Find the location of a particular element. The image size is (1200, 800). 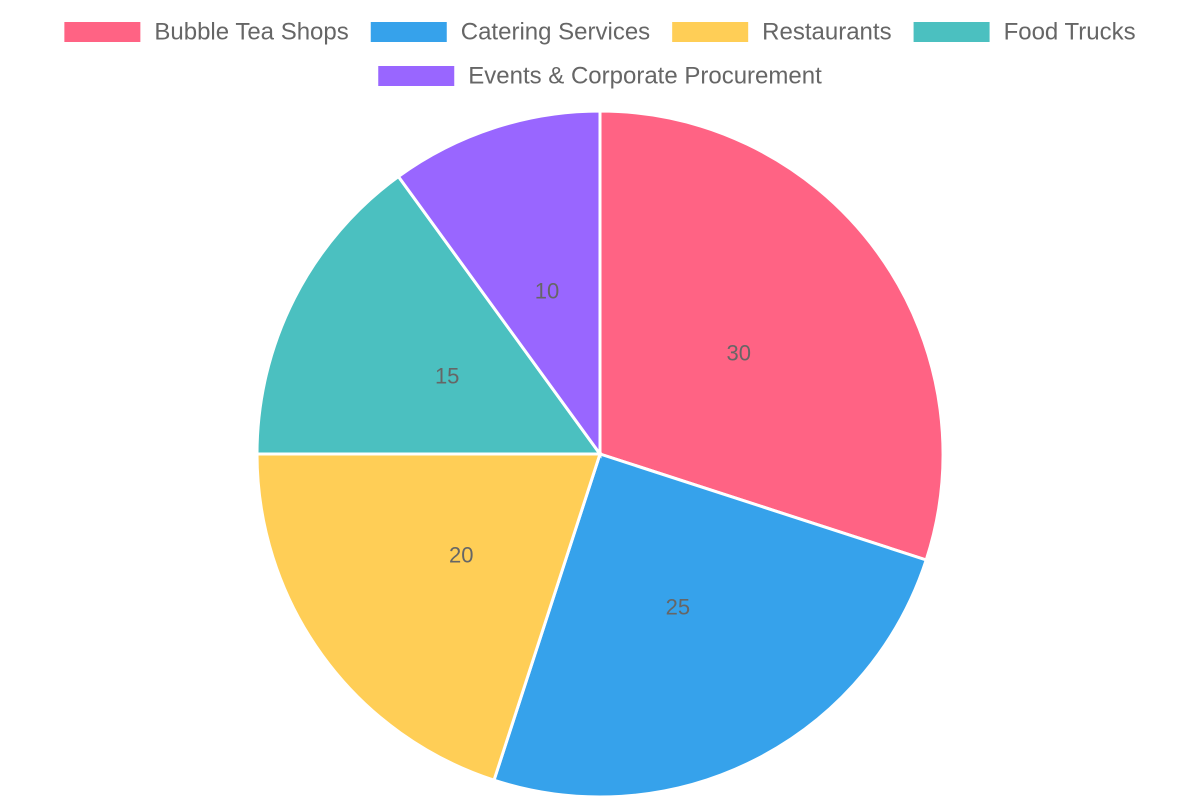

data-labels: 30 25 20 15 10 is located at coordinates (593, 448).